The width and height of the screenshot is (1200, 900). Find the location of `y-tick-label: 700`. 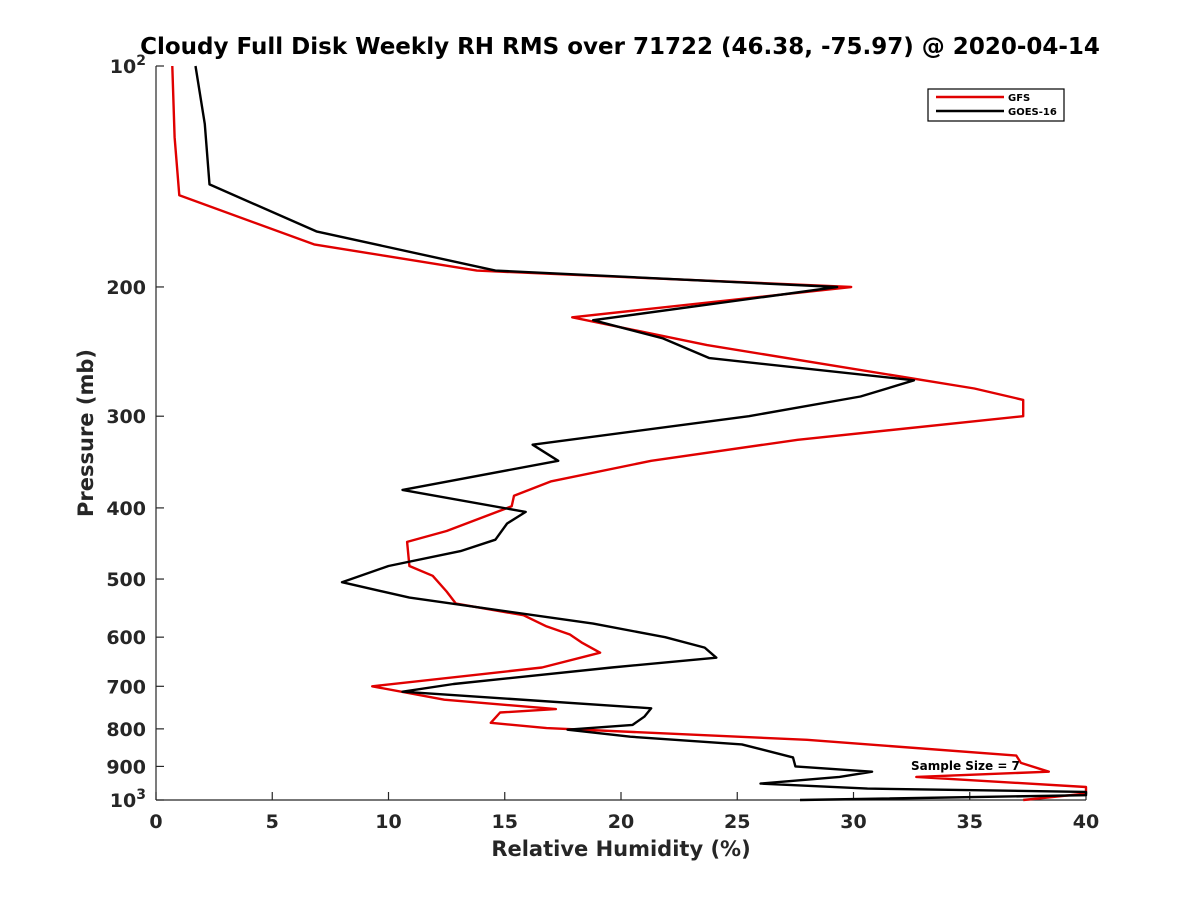

y-tick-label: 700 is located at coordinates (126, 687).